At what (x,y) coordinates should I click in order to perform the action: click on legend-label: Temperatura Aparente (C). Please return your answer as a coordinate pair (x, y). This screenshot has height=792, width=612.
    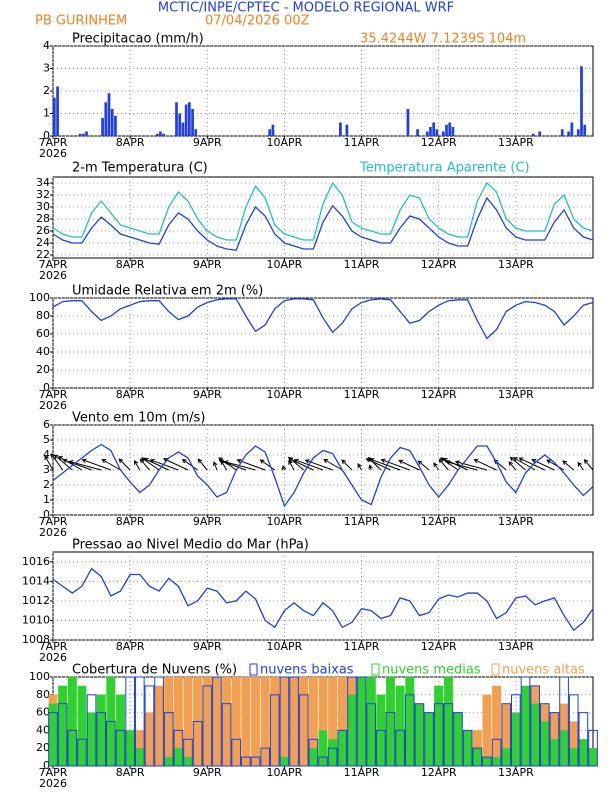
    Looking at the image, I should click on (444, 168).